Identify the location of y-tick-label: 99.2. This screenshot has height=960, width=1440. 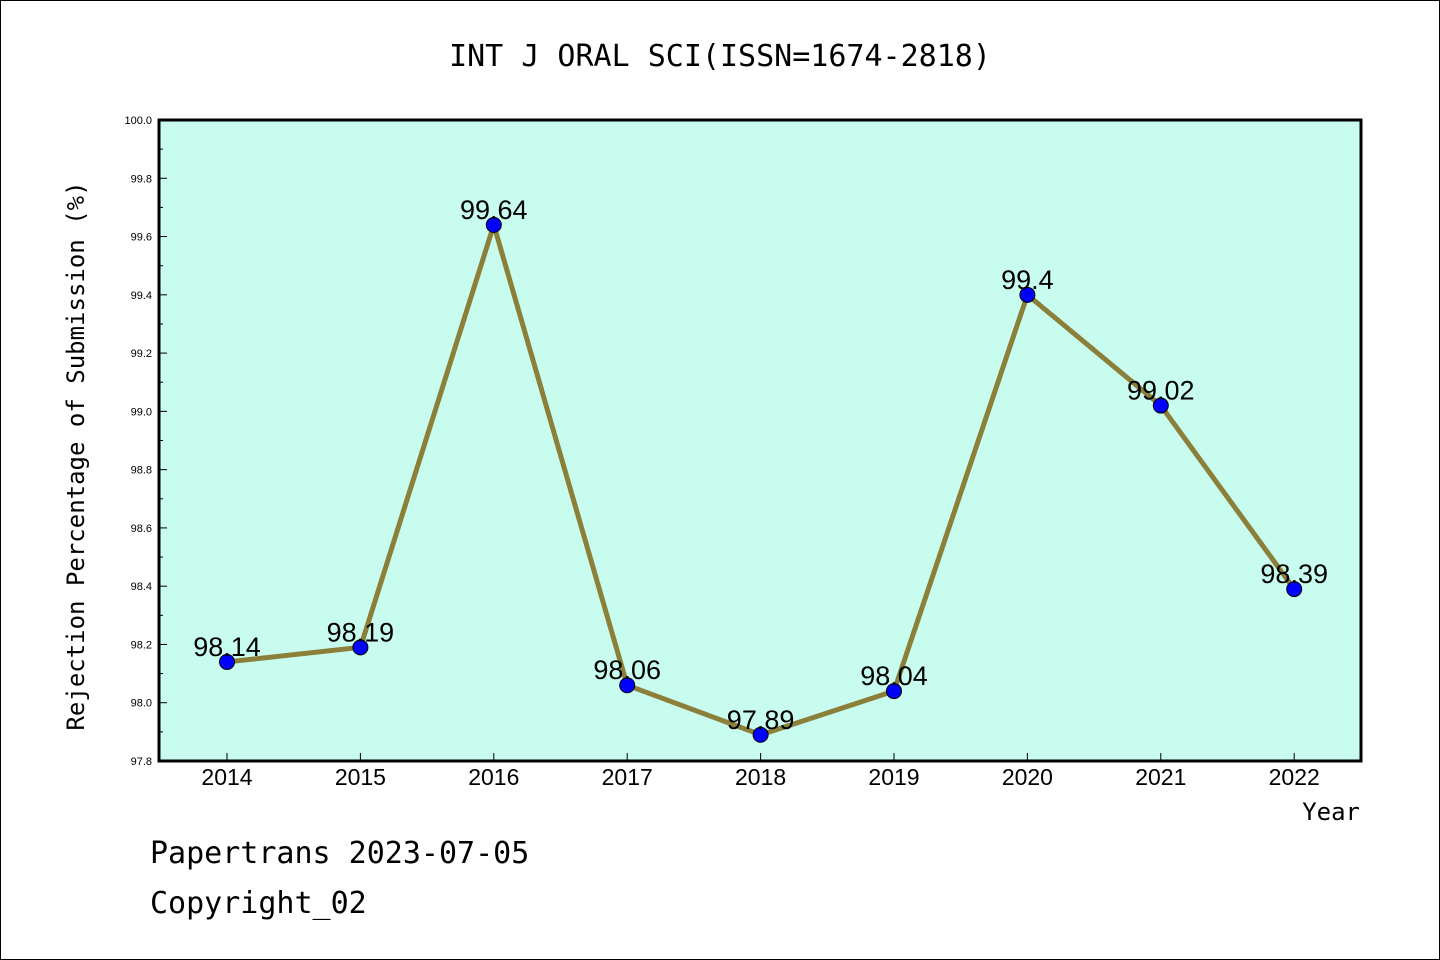
(141, 354).